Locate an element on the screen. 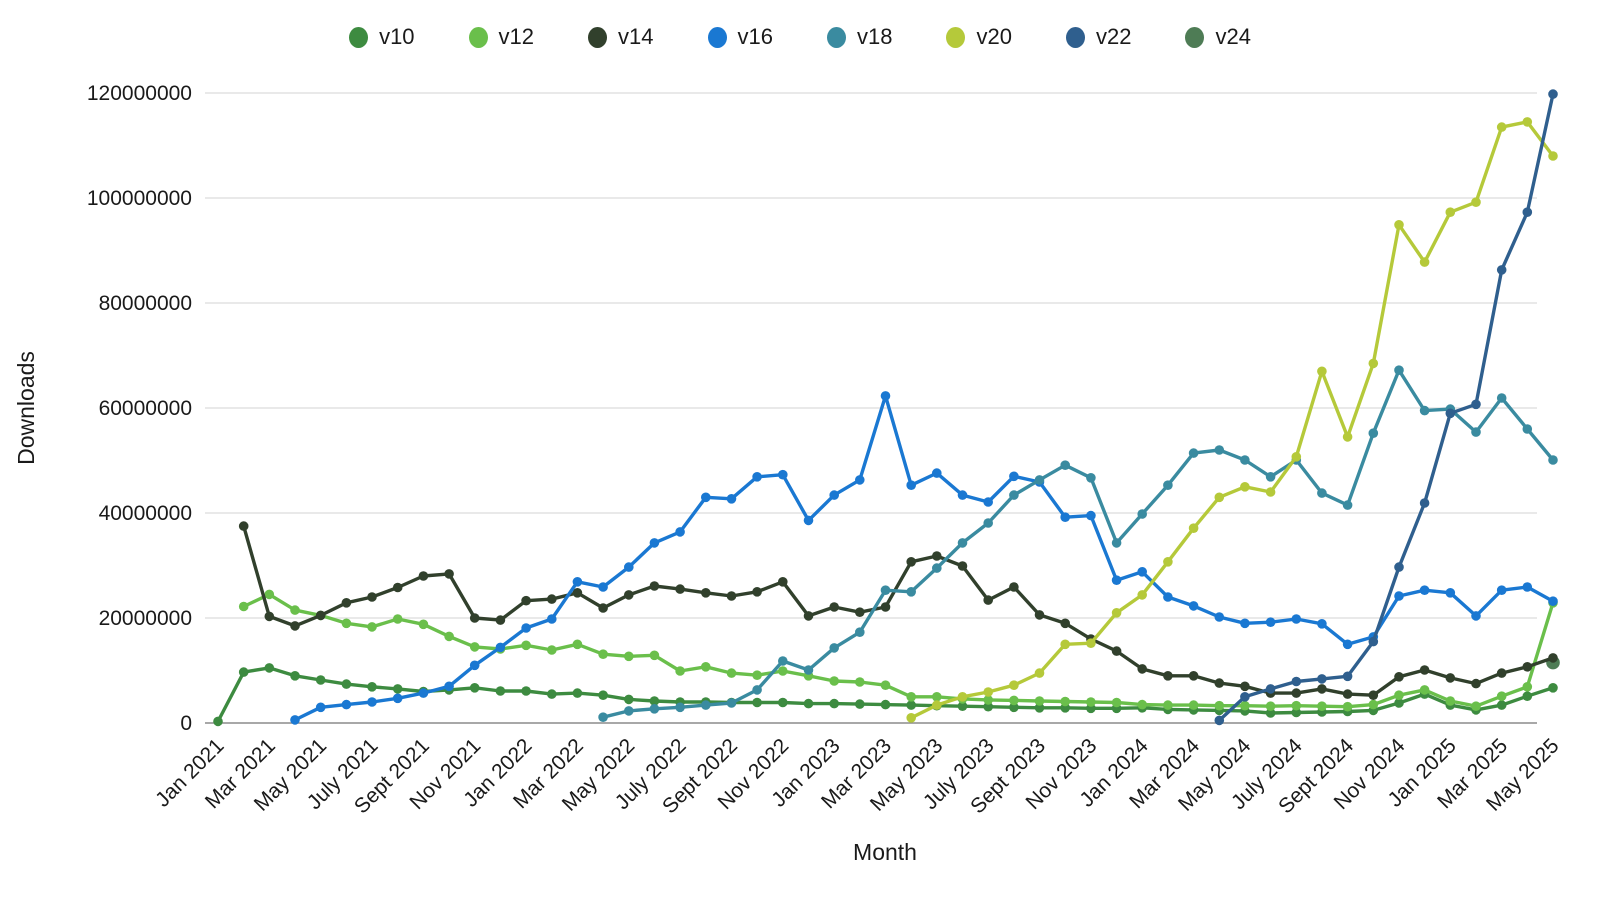 Image resolution: width=1600 pixels, height=900 pixels. legend-item-v22: v22 is located at coordinates (1098, 37).